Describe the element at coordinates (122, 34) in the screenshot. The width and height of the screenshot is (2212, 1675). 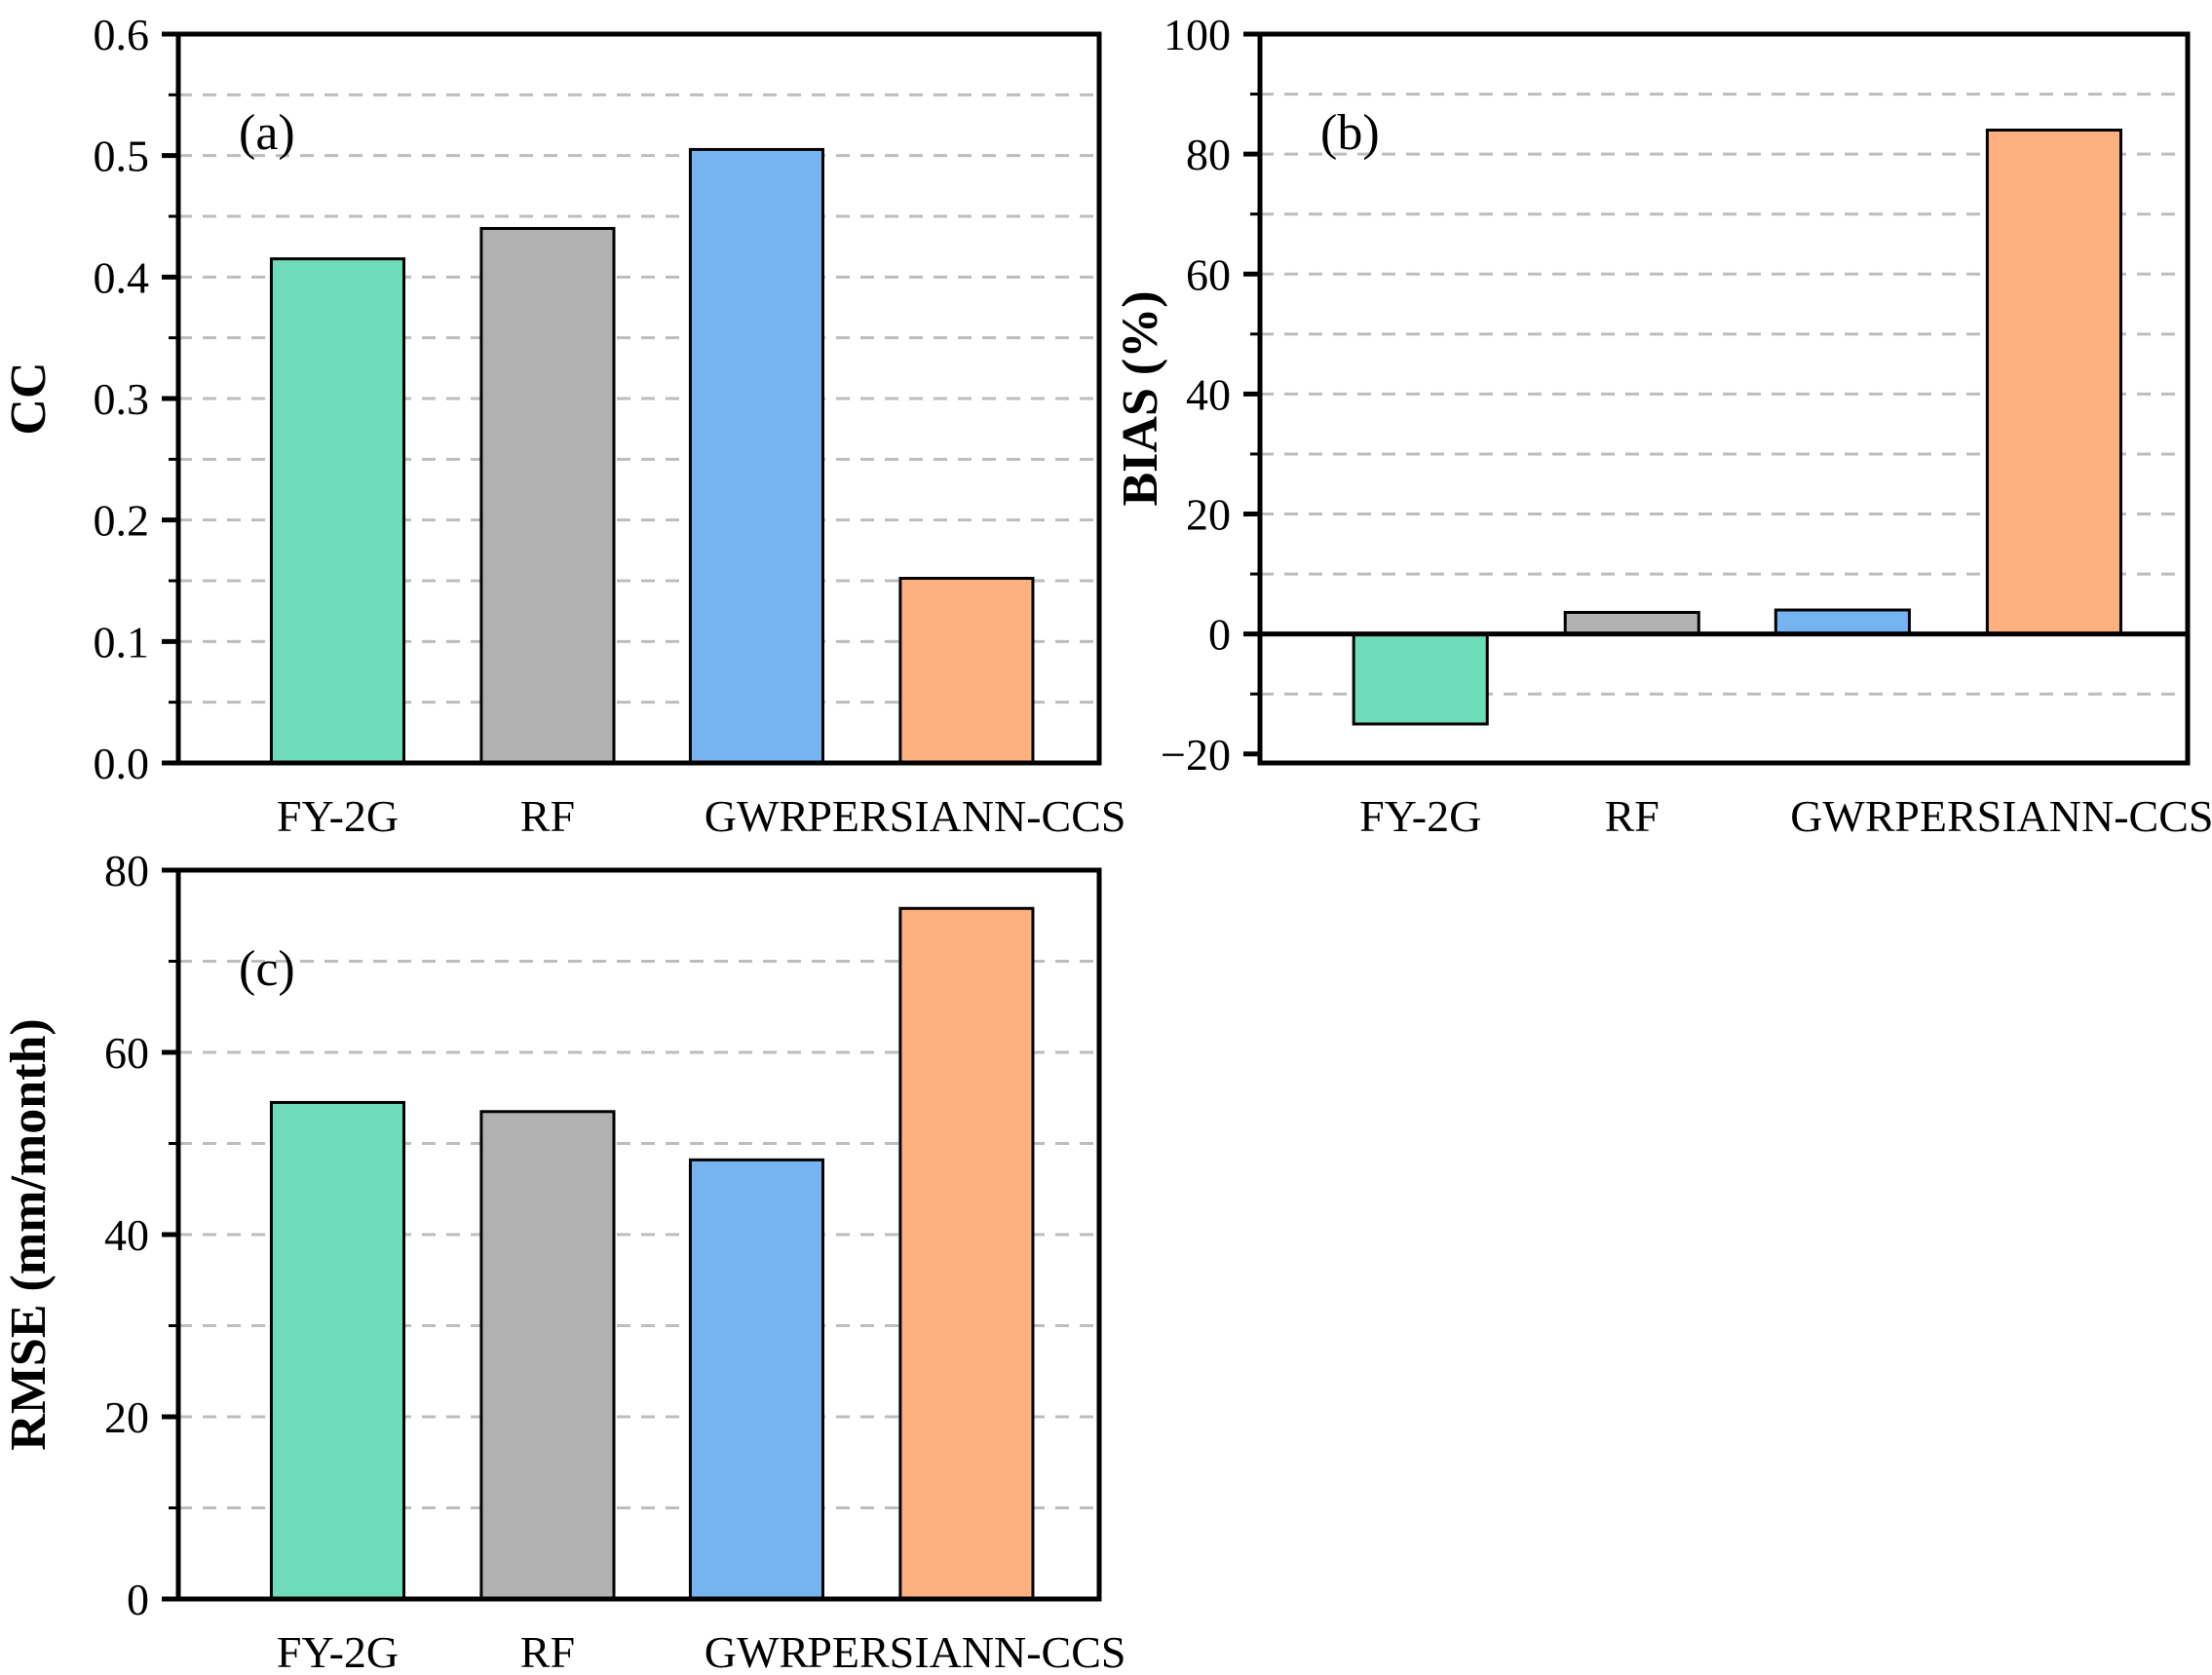
I see `y-tick-label: 0.6` at that location.